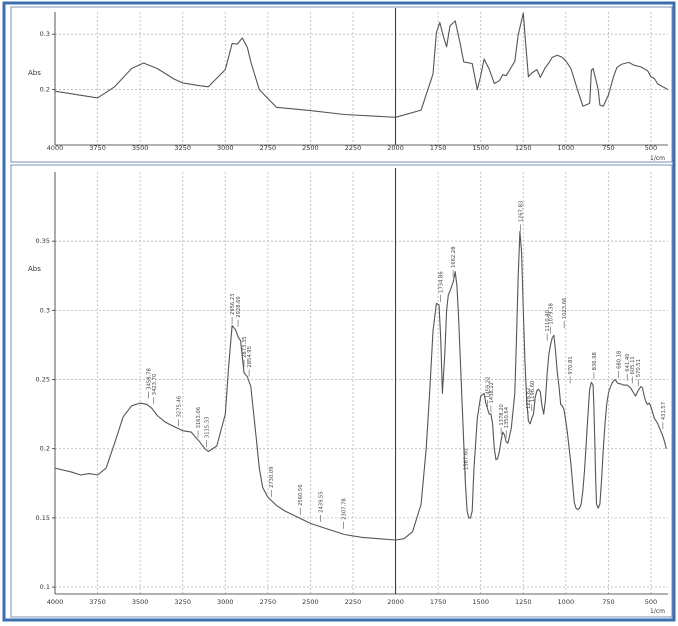 This screenshot has height=626, width=678. Describe the element at coordinates (250, 356) in the screenshot. I see `peak-label: 2854.95` at that location.